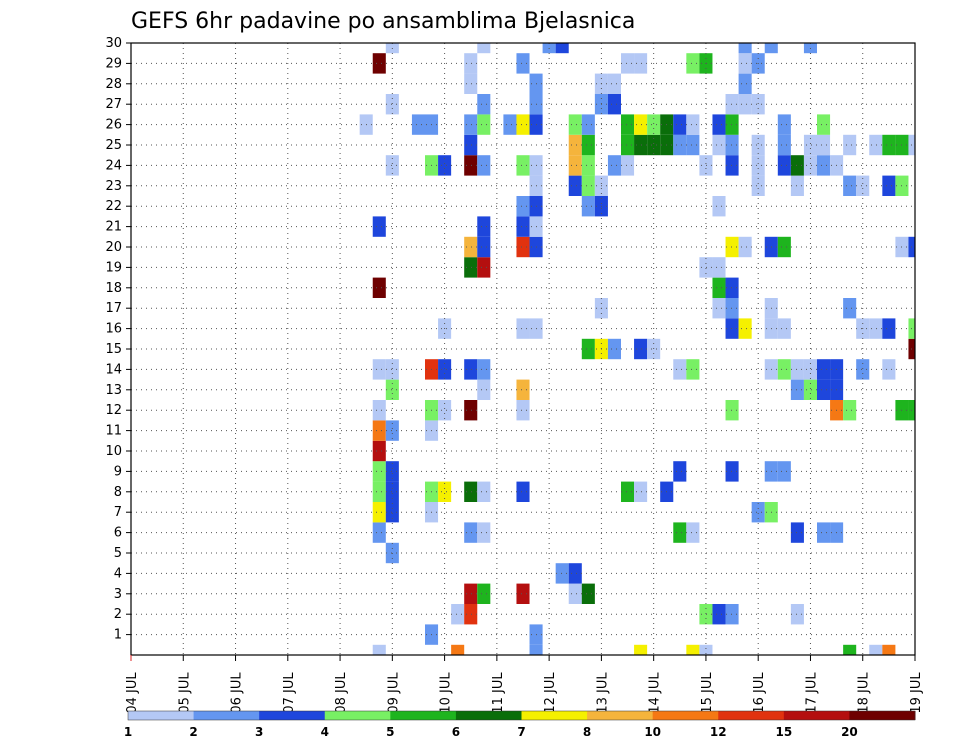 This screenshot has height=742, width=960. What do you see at coordinates (811, 693) in the screenshot?
I see `x-tick-label: 17 JUL` at bounding box center [811, 693].